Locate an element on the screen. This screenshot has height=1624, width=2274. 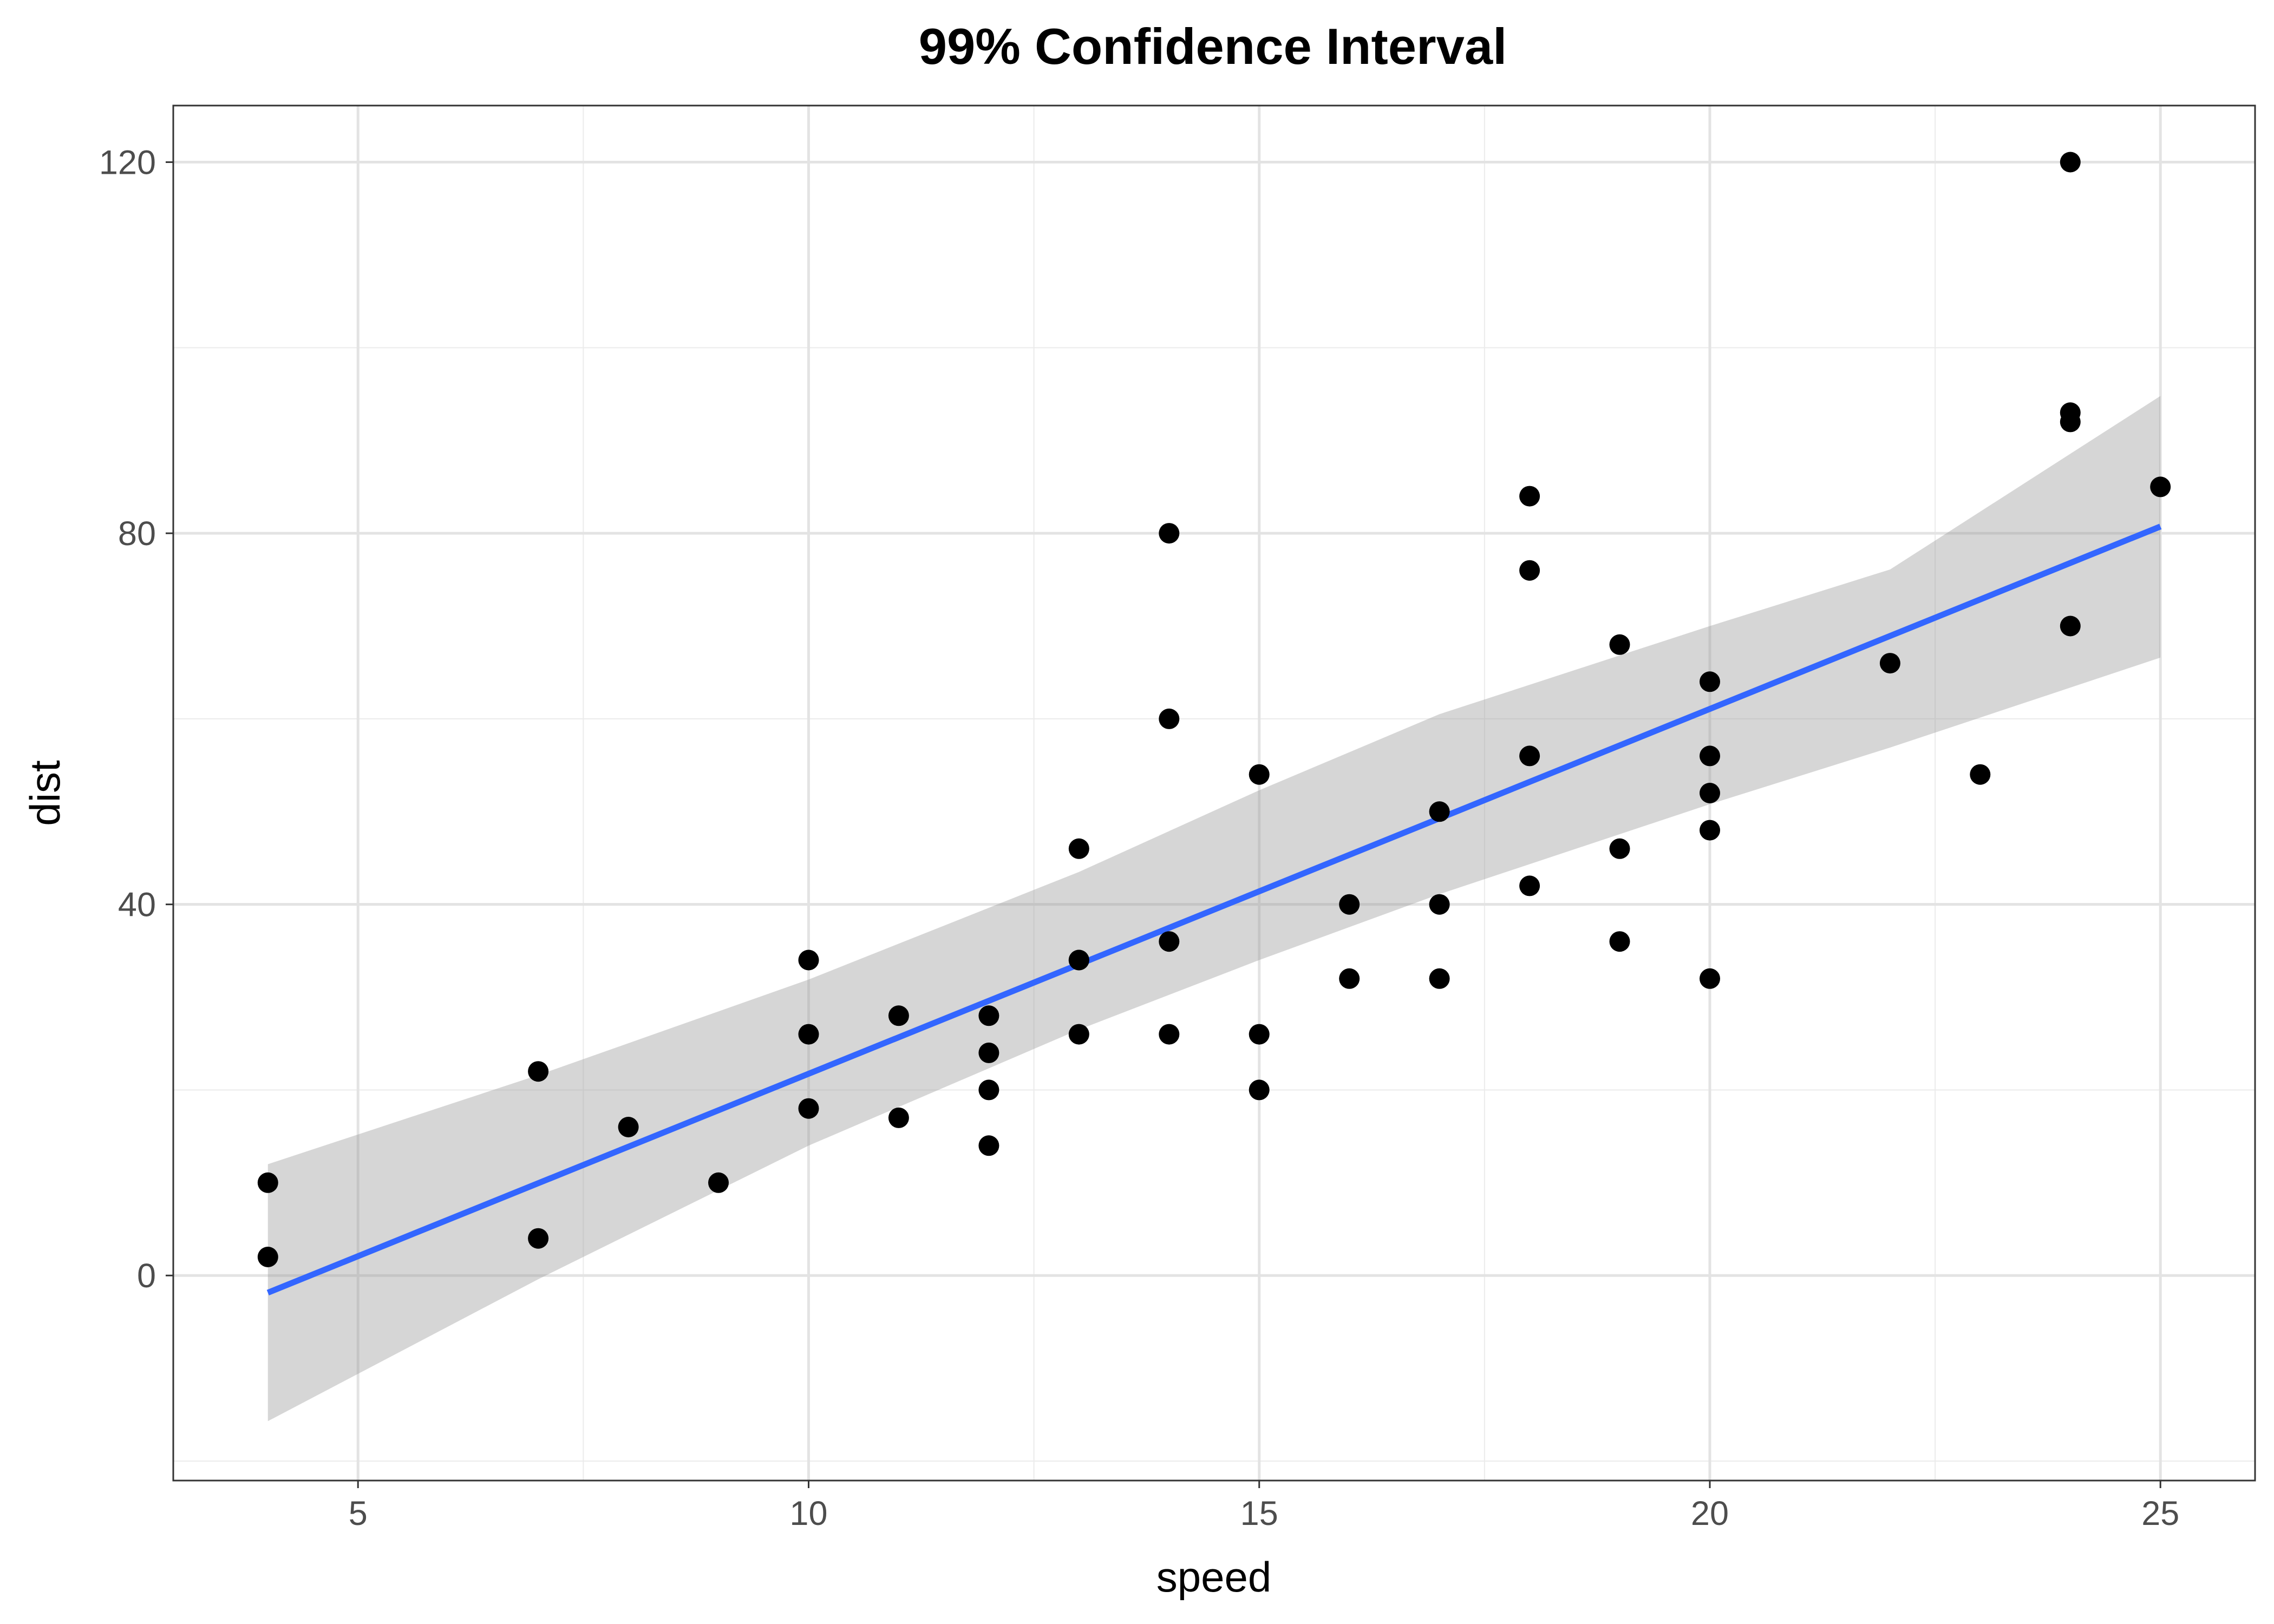
x-axis: 5 10 15 20 25 is located at coordinates (1264, 1507).